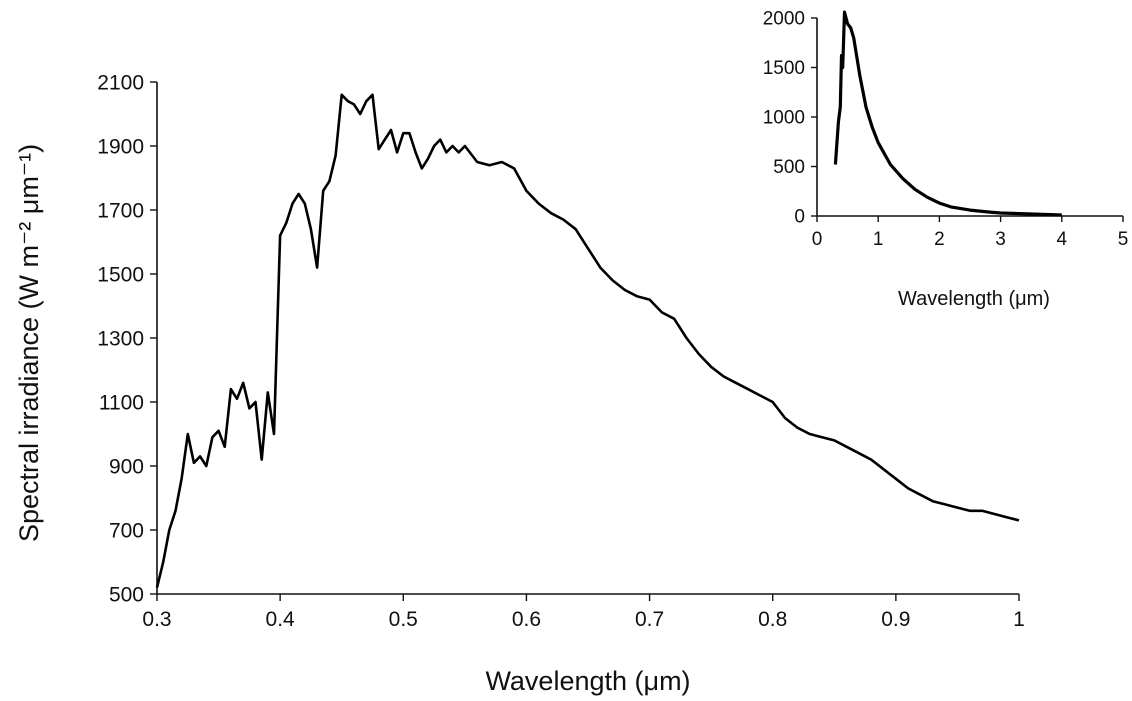  What do you see at coordinates (526, 619) in the screenshot?
I see `main-x-tick-label: 0.6` at bounding box center [526, 619].